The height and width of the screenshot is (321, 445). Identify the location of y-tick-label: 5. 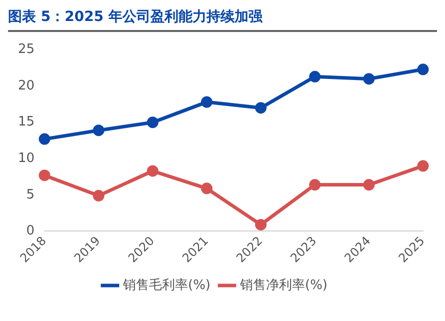
(30, 194).